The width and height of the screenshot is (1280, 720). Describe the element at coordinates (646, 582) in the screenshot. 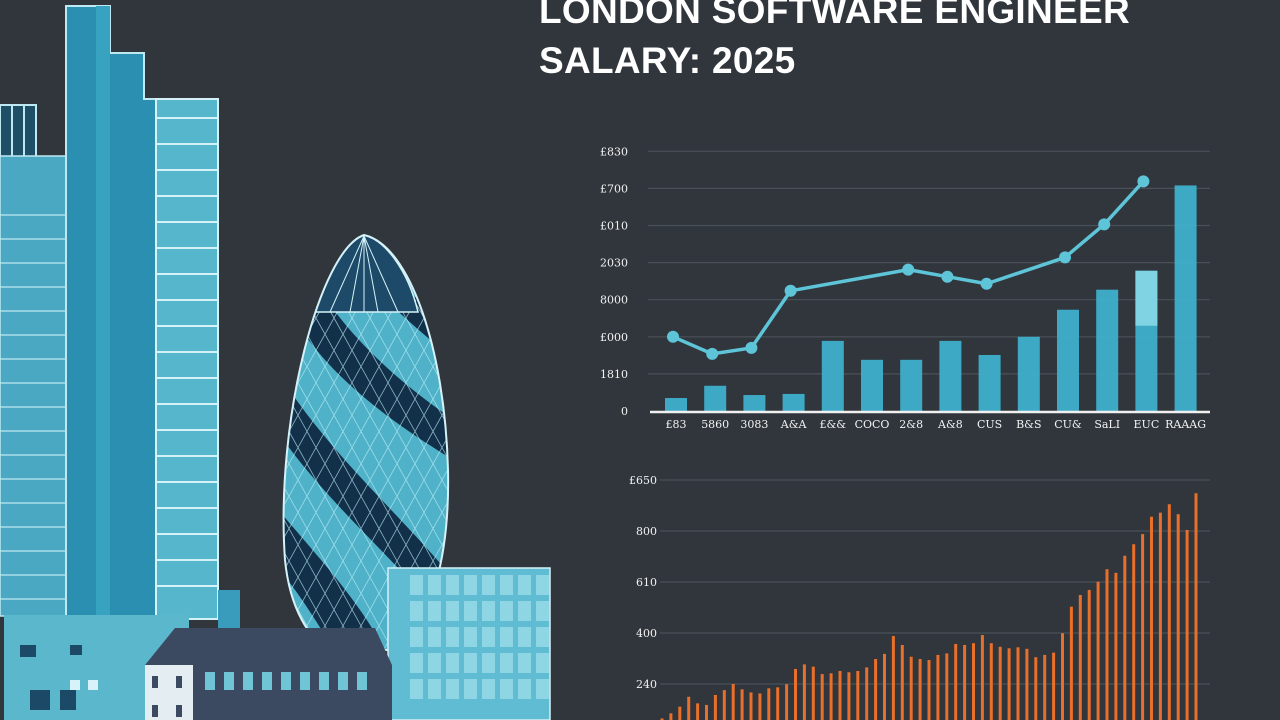

I see `y-tick-label: 610` at that location.